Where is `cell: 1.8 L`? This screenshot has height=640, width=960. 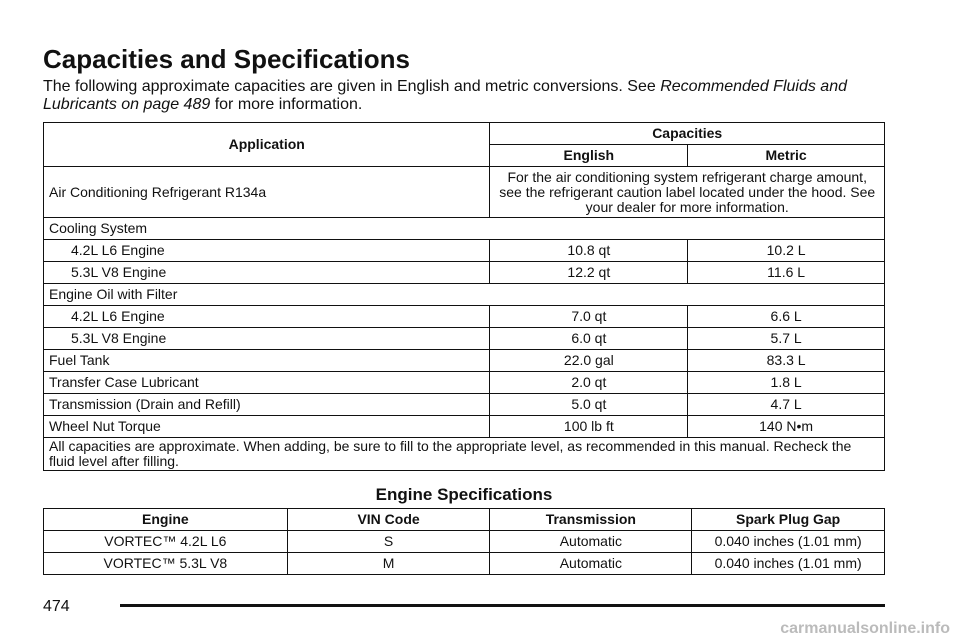 cell: 1.8 L is located at coordinates (786, 382).